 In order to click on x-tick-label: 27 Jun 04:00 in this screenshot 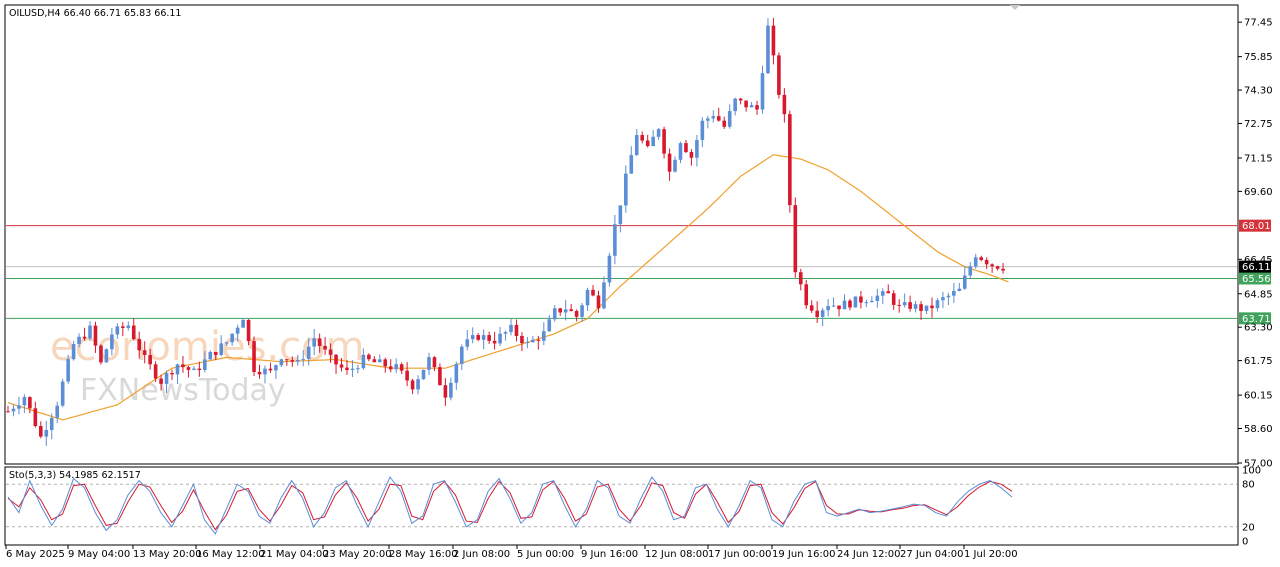, I will do `click(932, 554)`.